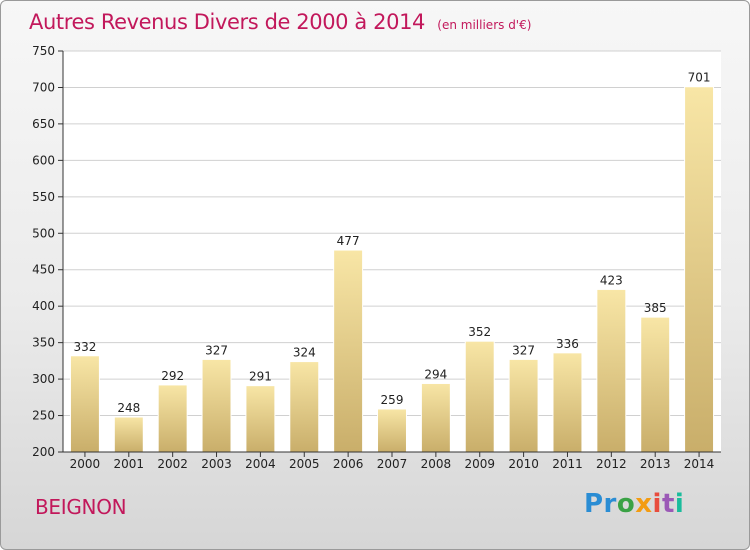 This screenshot has height=550, width=750. What do you see at coordinates (523, 464) in the screenshot?
I see `x-tick-label-2010: 2010` at bounding box center [523, 464].